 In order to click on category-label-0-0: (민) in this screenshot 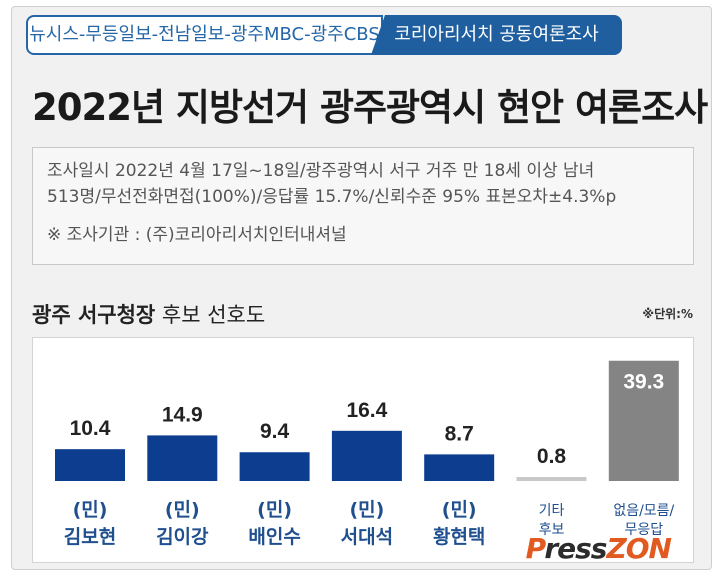, I will do `click(90, 510)`.